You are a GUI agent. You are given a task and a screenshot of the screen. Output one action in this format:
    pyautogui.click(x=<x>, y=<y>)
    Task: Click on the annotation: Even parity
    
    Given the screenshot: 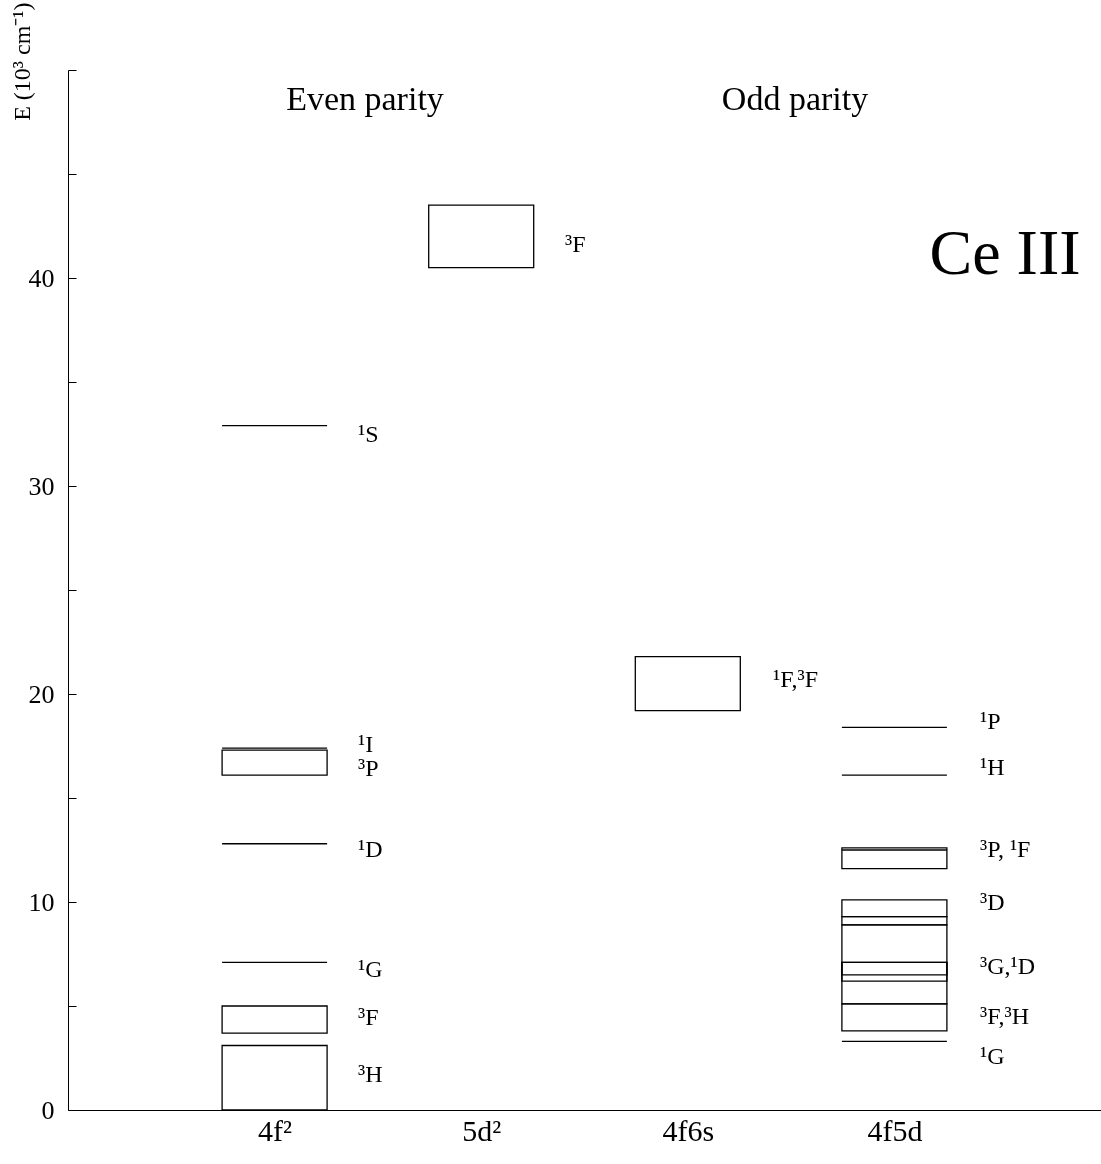 What is the action you would take?
    pyautogui.click(x=365, y=98)
    